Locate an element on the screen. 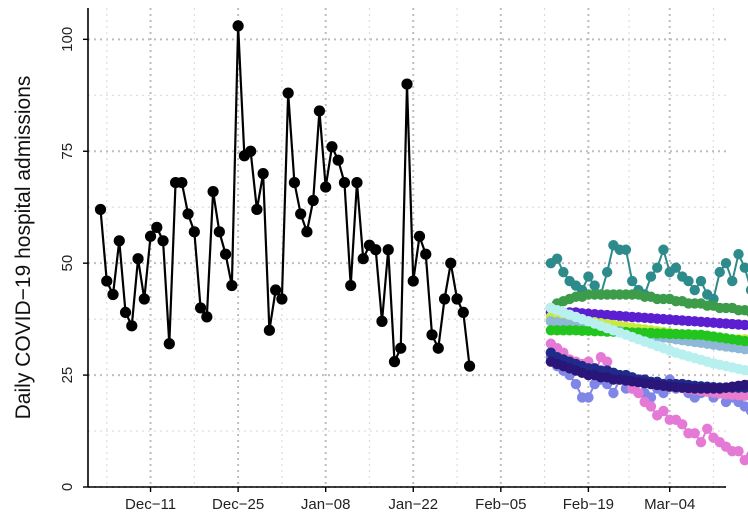 The width and height of the screenshot is (748, 519). x-tick-label: Dec−25 is located at coordinates (238, 504).